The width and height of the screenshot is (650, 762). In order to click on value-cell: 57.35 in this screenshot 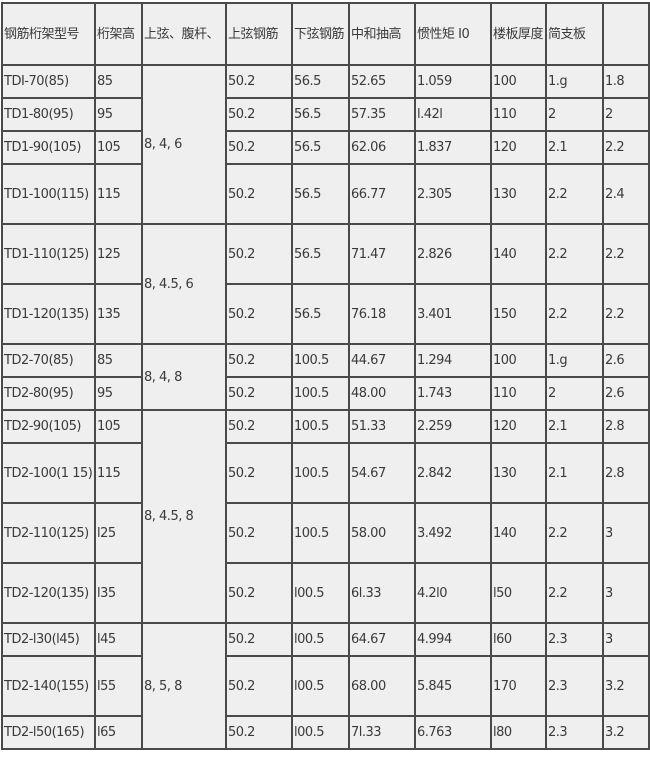, I will do `click(382, 114)`.